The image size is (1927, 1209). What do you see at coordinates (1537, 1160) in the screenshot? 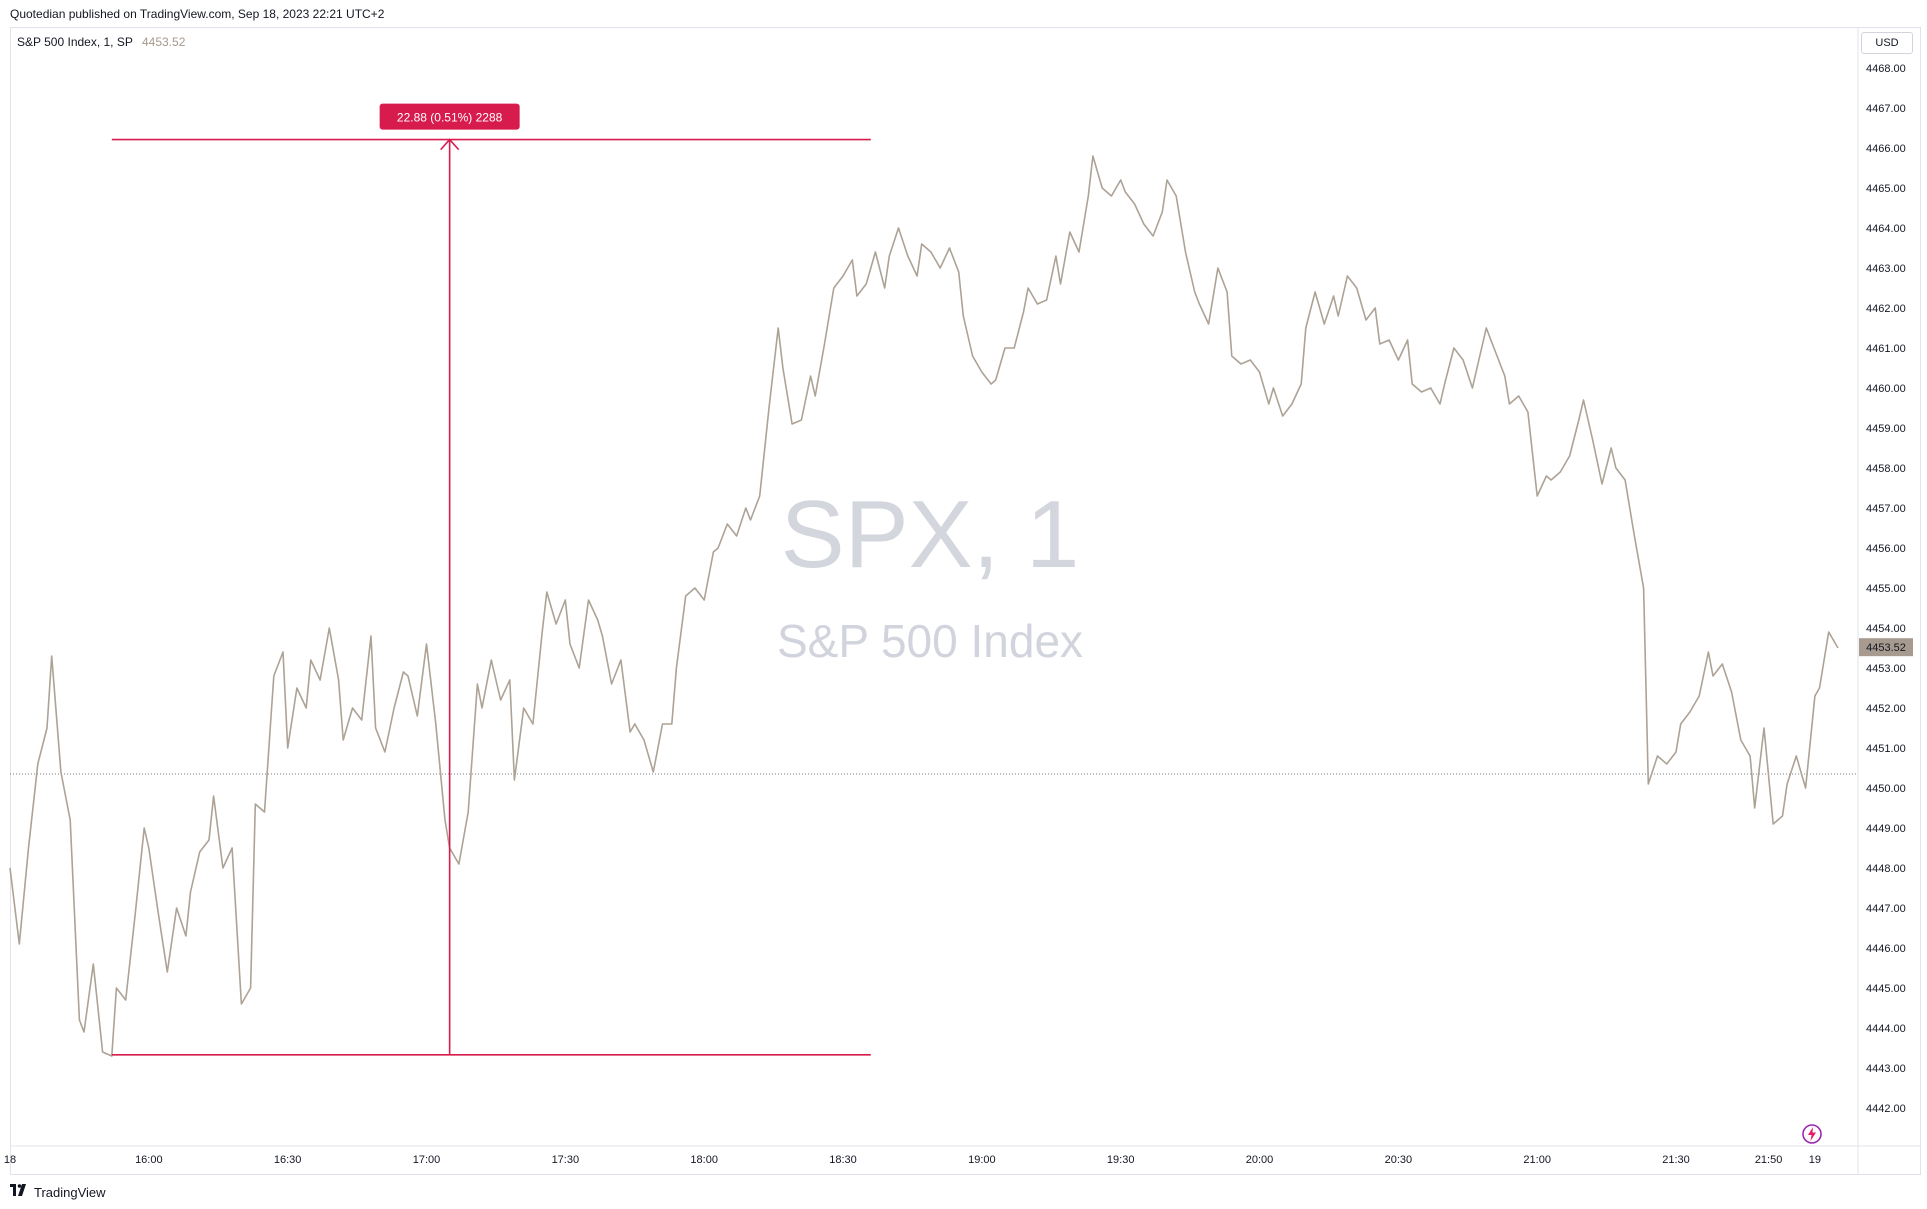
I see `x-tick-label: 21:00` at bounding box center [1537, 1160].